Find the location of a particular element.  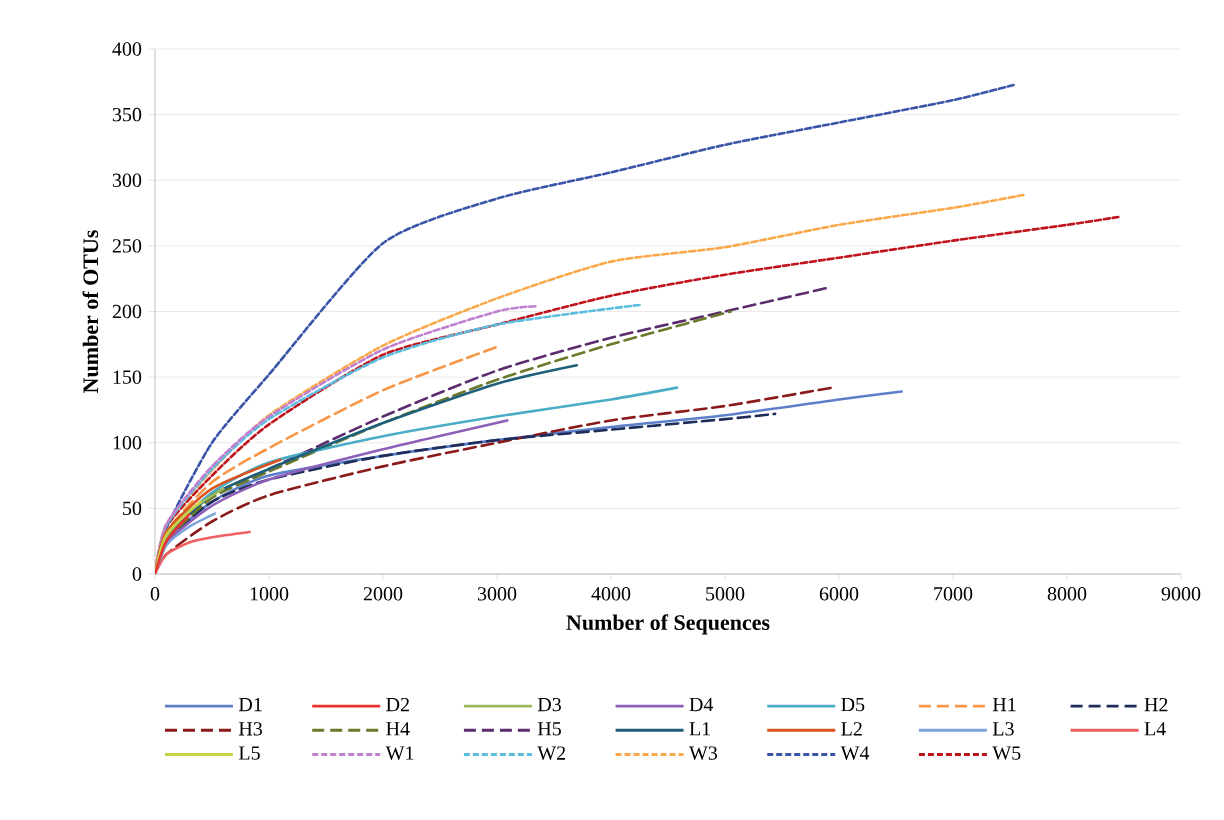

x-axis-title: Number of Sequences is located at coordinates (668, 624).